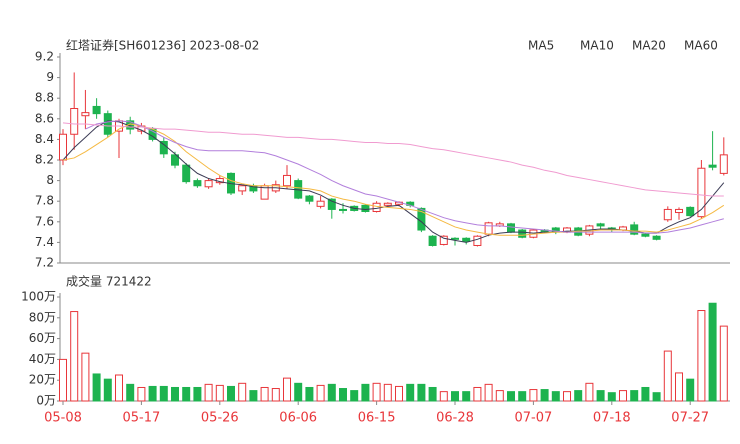 Image resolution: width=740 pixels, height=444 pixels. I want to click on y-tick-label: 7.8, so click(44, 201).